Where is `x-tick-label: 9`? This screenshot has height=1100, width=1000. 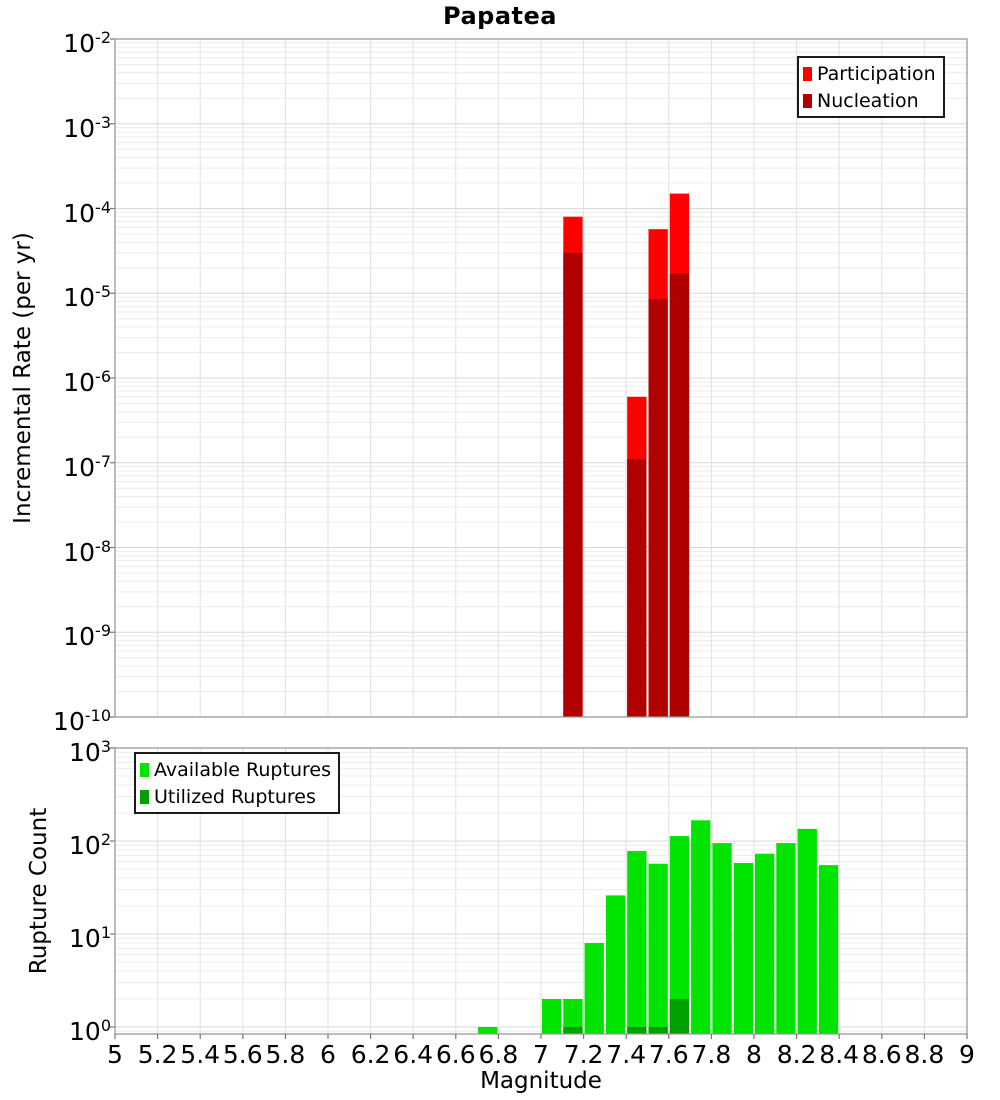 x-tick-label: 9 is located at coordinates (967, 1054).